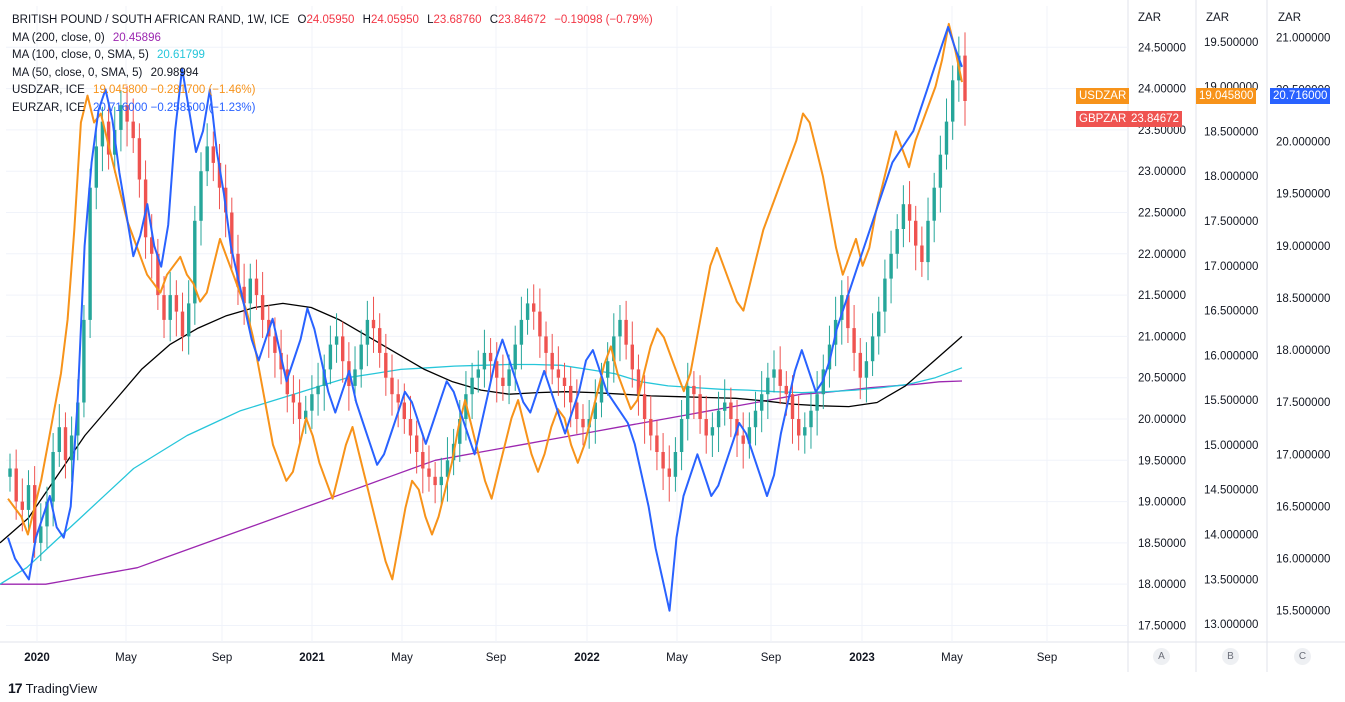  Describe the element at coordinates (1162, 213) in the screenshot. I see `scale-a-tick: 22.50000` at that location.